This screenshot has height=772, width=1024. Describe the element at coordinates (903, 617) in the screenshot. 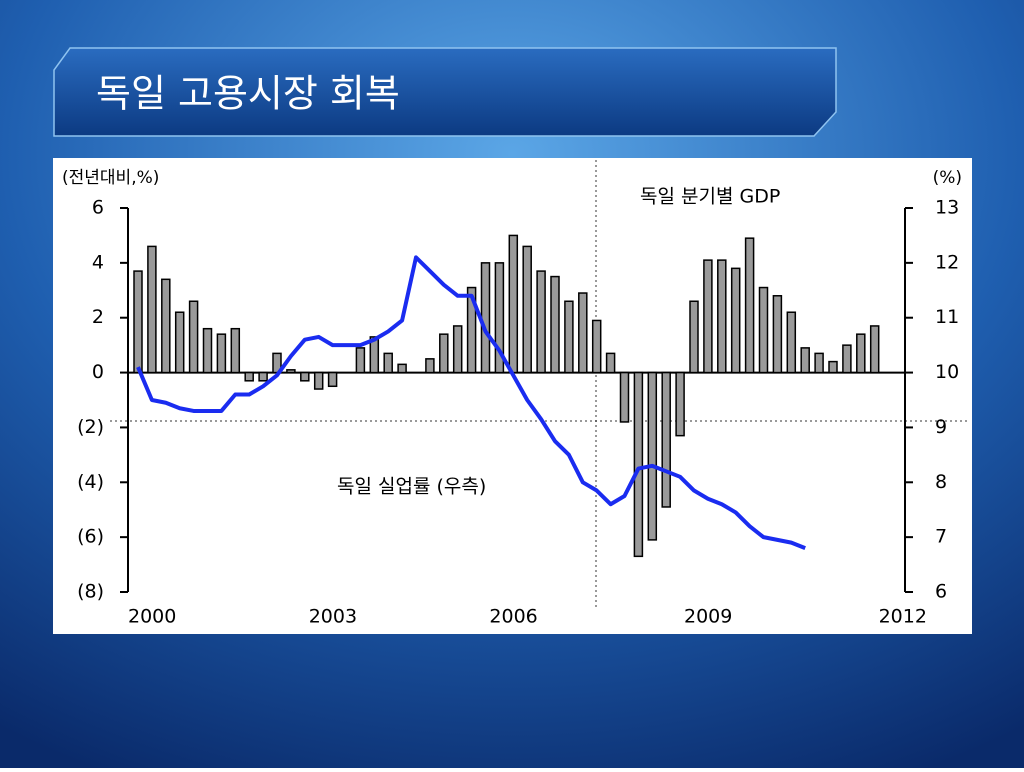

I see `x-tick-label: 2012` at that location.